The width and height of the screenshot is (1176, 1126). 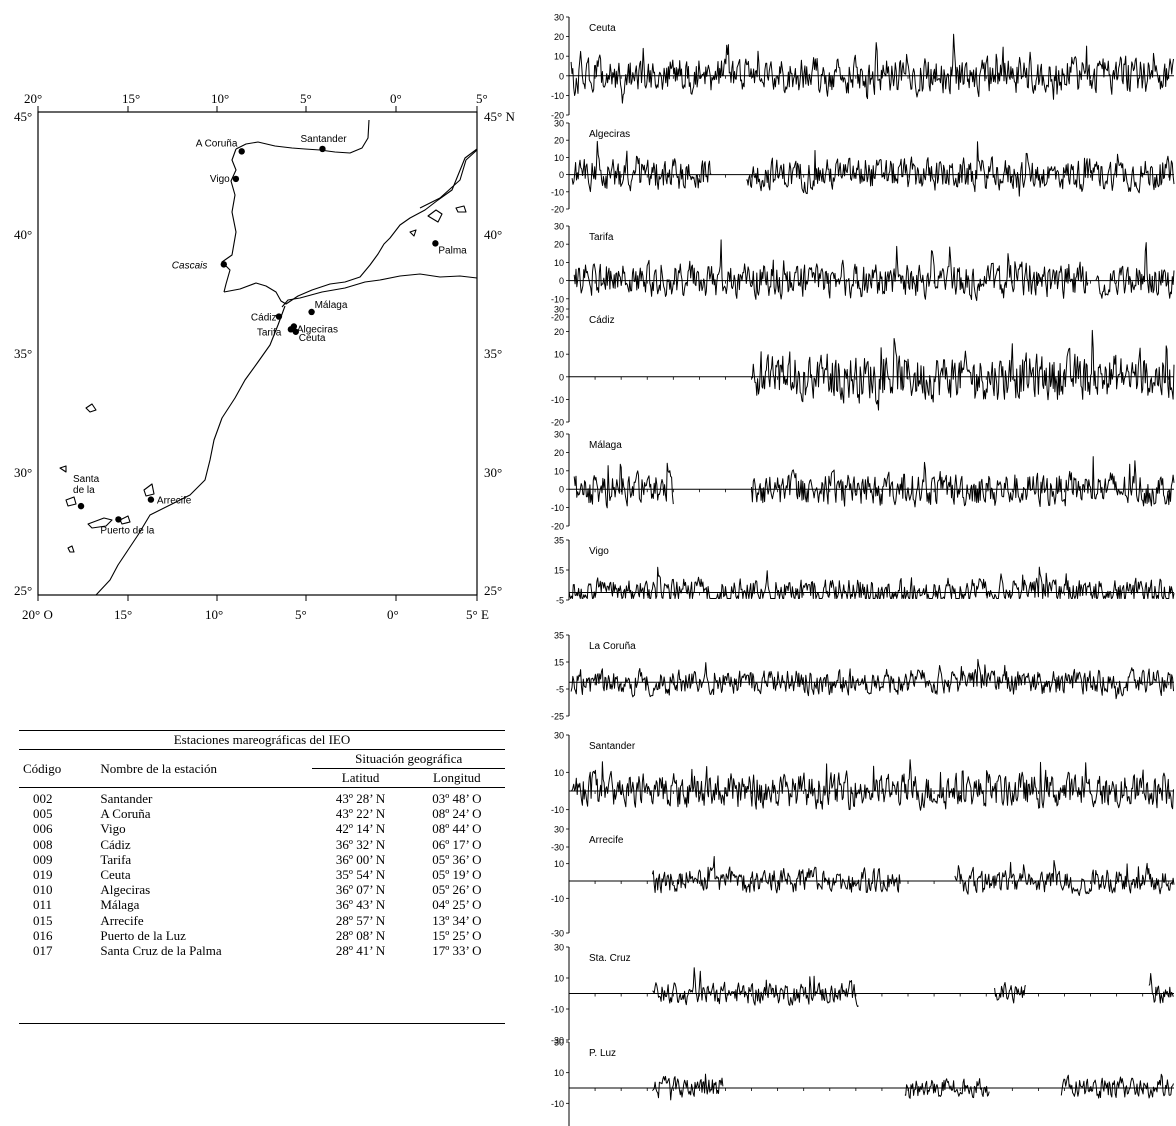 What do you see at coordinates (23, 234) in the screenshot?
I see `map-left-lat-label: 40°` at bounding box center [23, 234].